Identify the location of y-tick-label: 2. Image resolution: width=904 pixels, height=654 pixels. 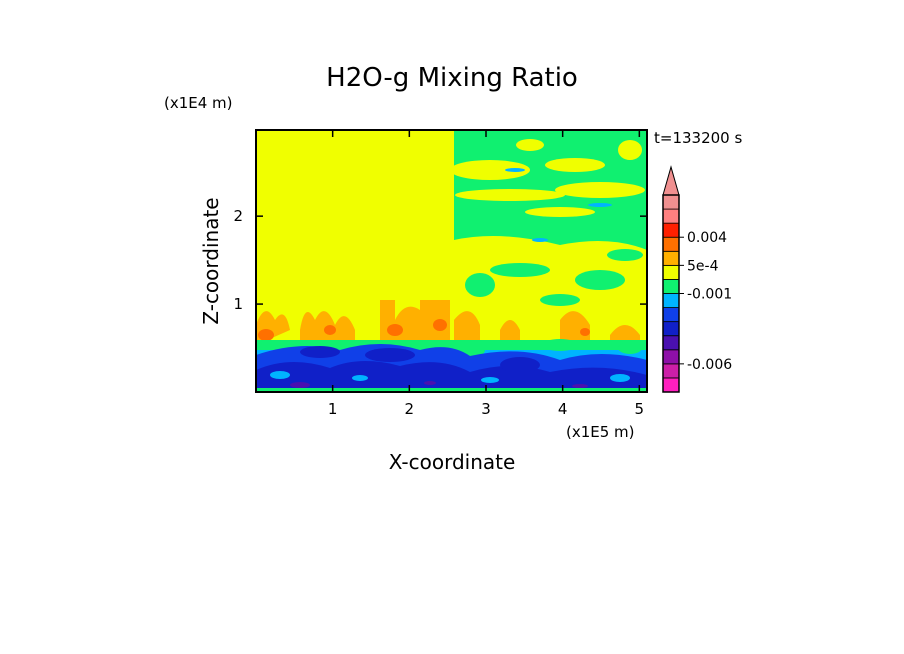
(238, 216).